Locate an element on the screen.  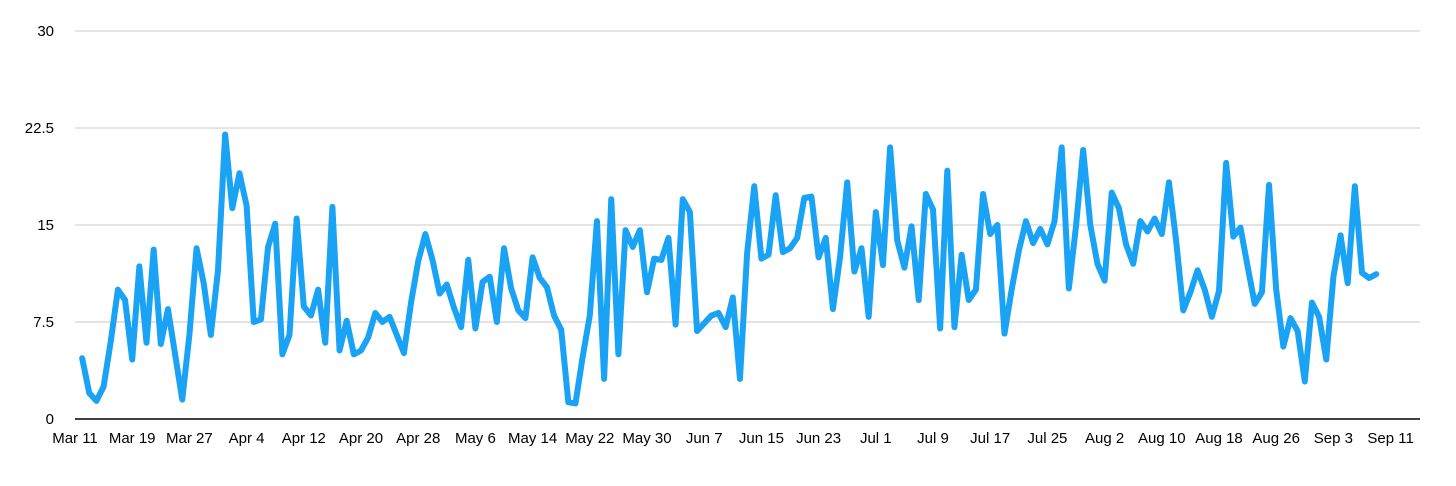
x-tick-label: May 22 is located at coordinates (589, 438).